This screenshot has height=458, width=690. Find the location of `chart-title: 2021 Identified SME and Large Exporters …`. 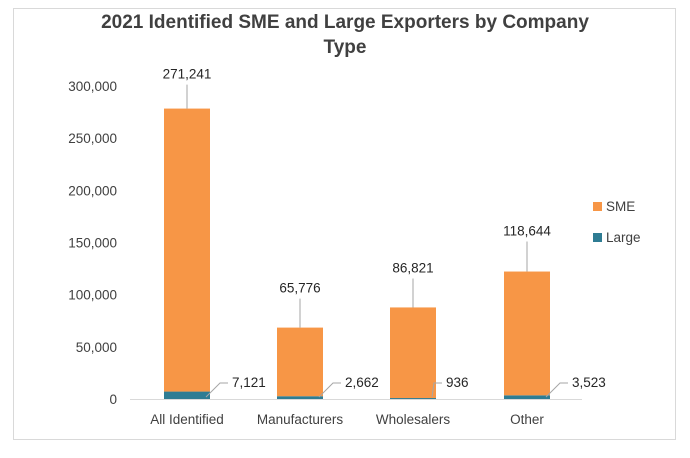

chart-title: 2021 Identified SME and Large Exporters … is located at coordinates (345, 35).